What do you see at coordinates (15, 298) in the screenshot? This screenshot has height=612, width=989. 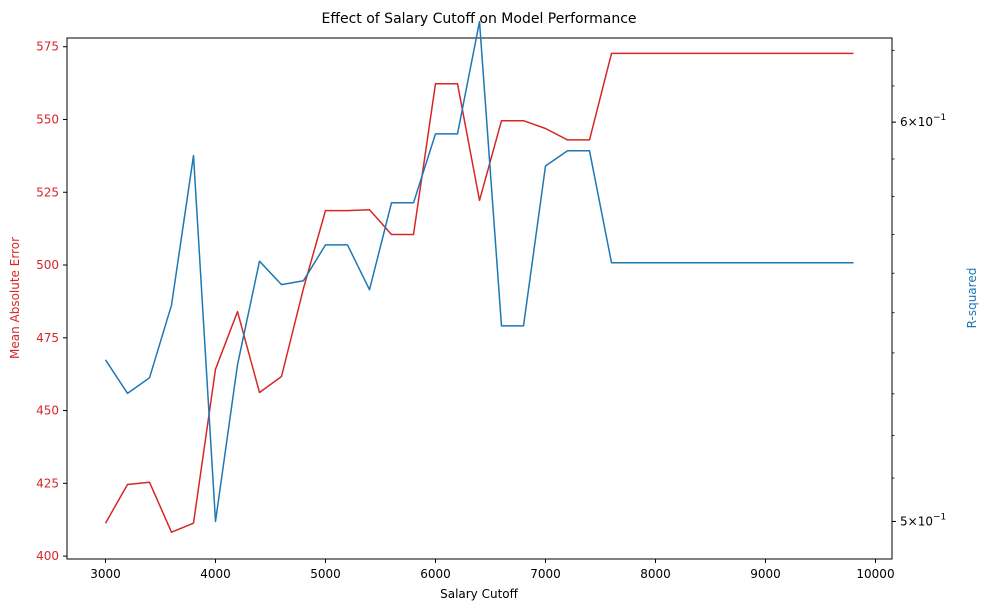 I see `left-y-axis-label: Mean Absolute Error` at bounding box center [15, 298].